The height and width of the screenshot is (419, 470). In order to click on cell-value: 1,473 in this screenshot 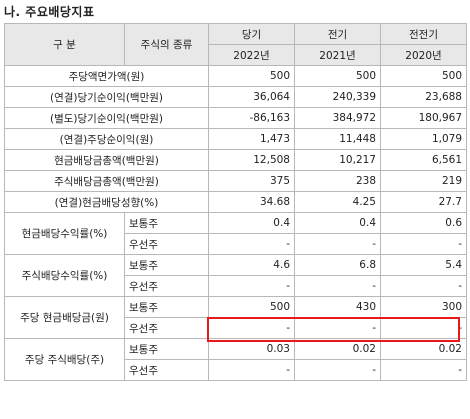, I will do `click(251, 139)`.